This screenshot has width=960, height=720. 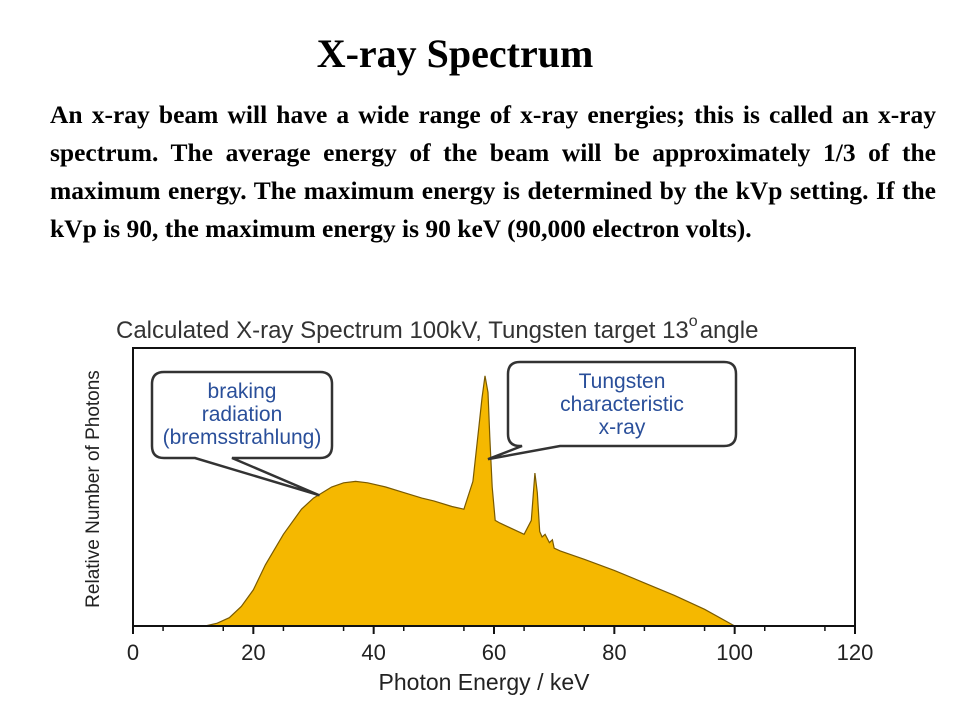 What do you see at coordinates (253, 652) in the screenshot?
I see `x-tick-label-20: 20` at bounding box center [253, 652].